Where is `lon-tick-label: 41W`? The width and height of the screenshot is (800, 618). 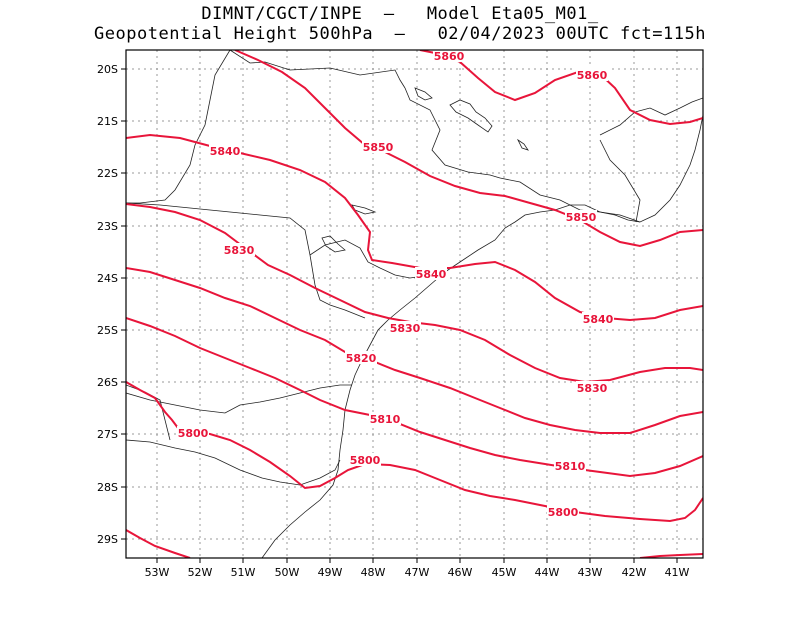 lon-tick-label: 41W is located at coordinates (677, 572).